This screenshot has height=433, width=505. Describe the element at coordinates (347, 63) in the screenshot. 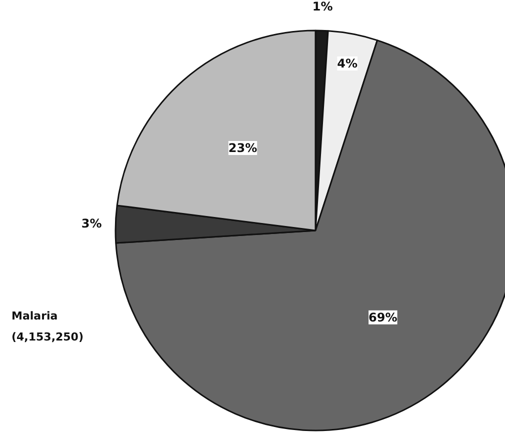

I see `data-label: 4%` at that location.